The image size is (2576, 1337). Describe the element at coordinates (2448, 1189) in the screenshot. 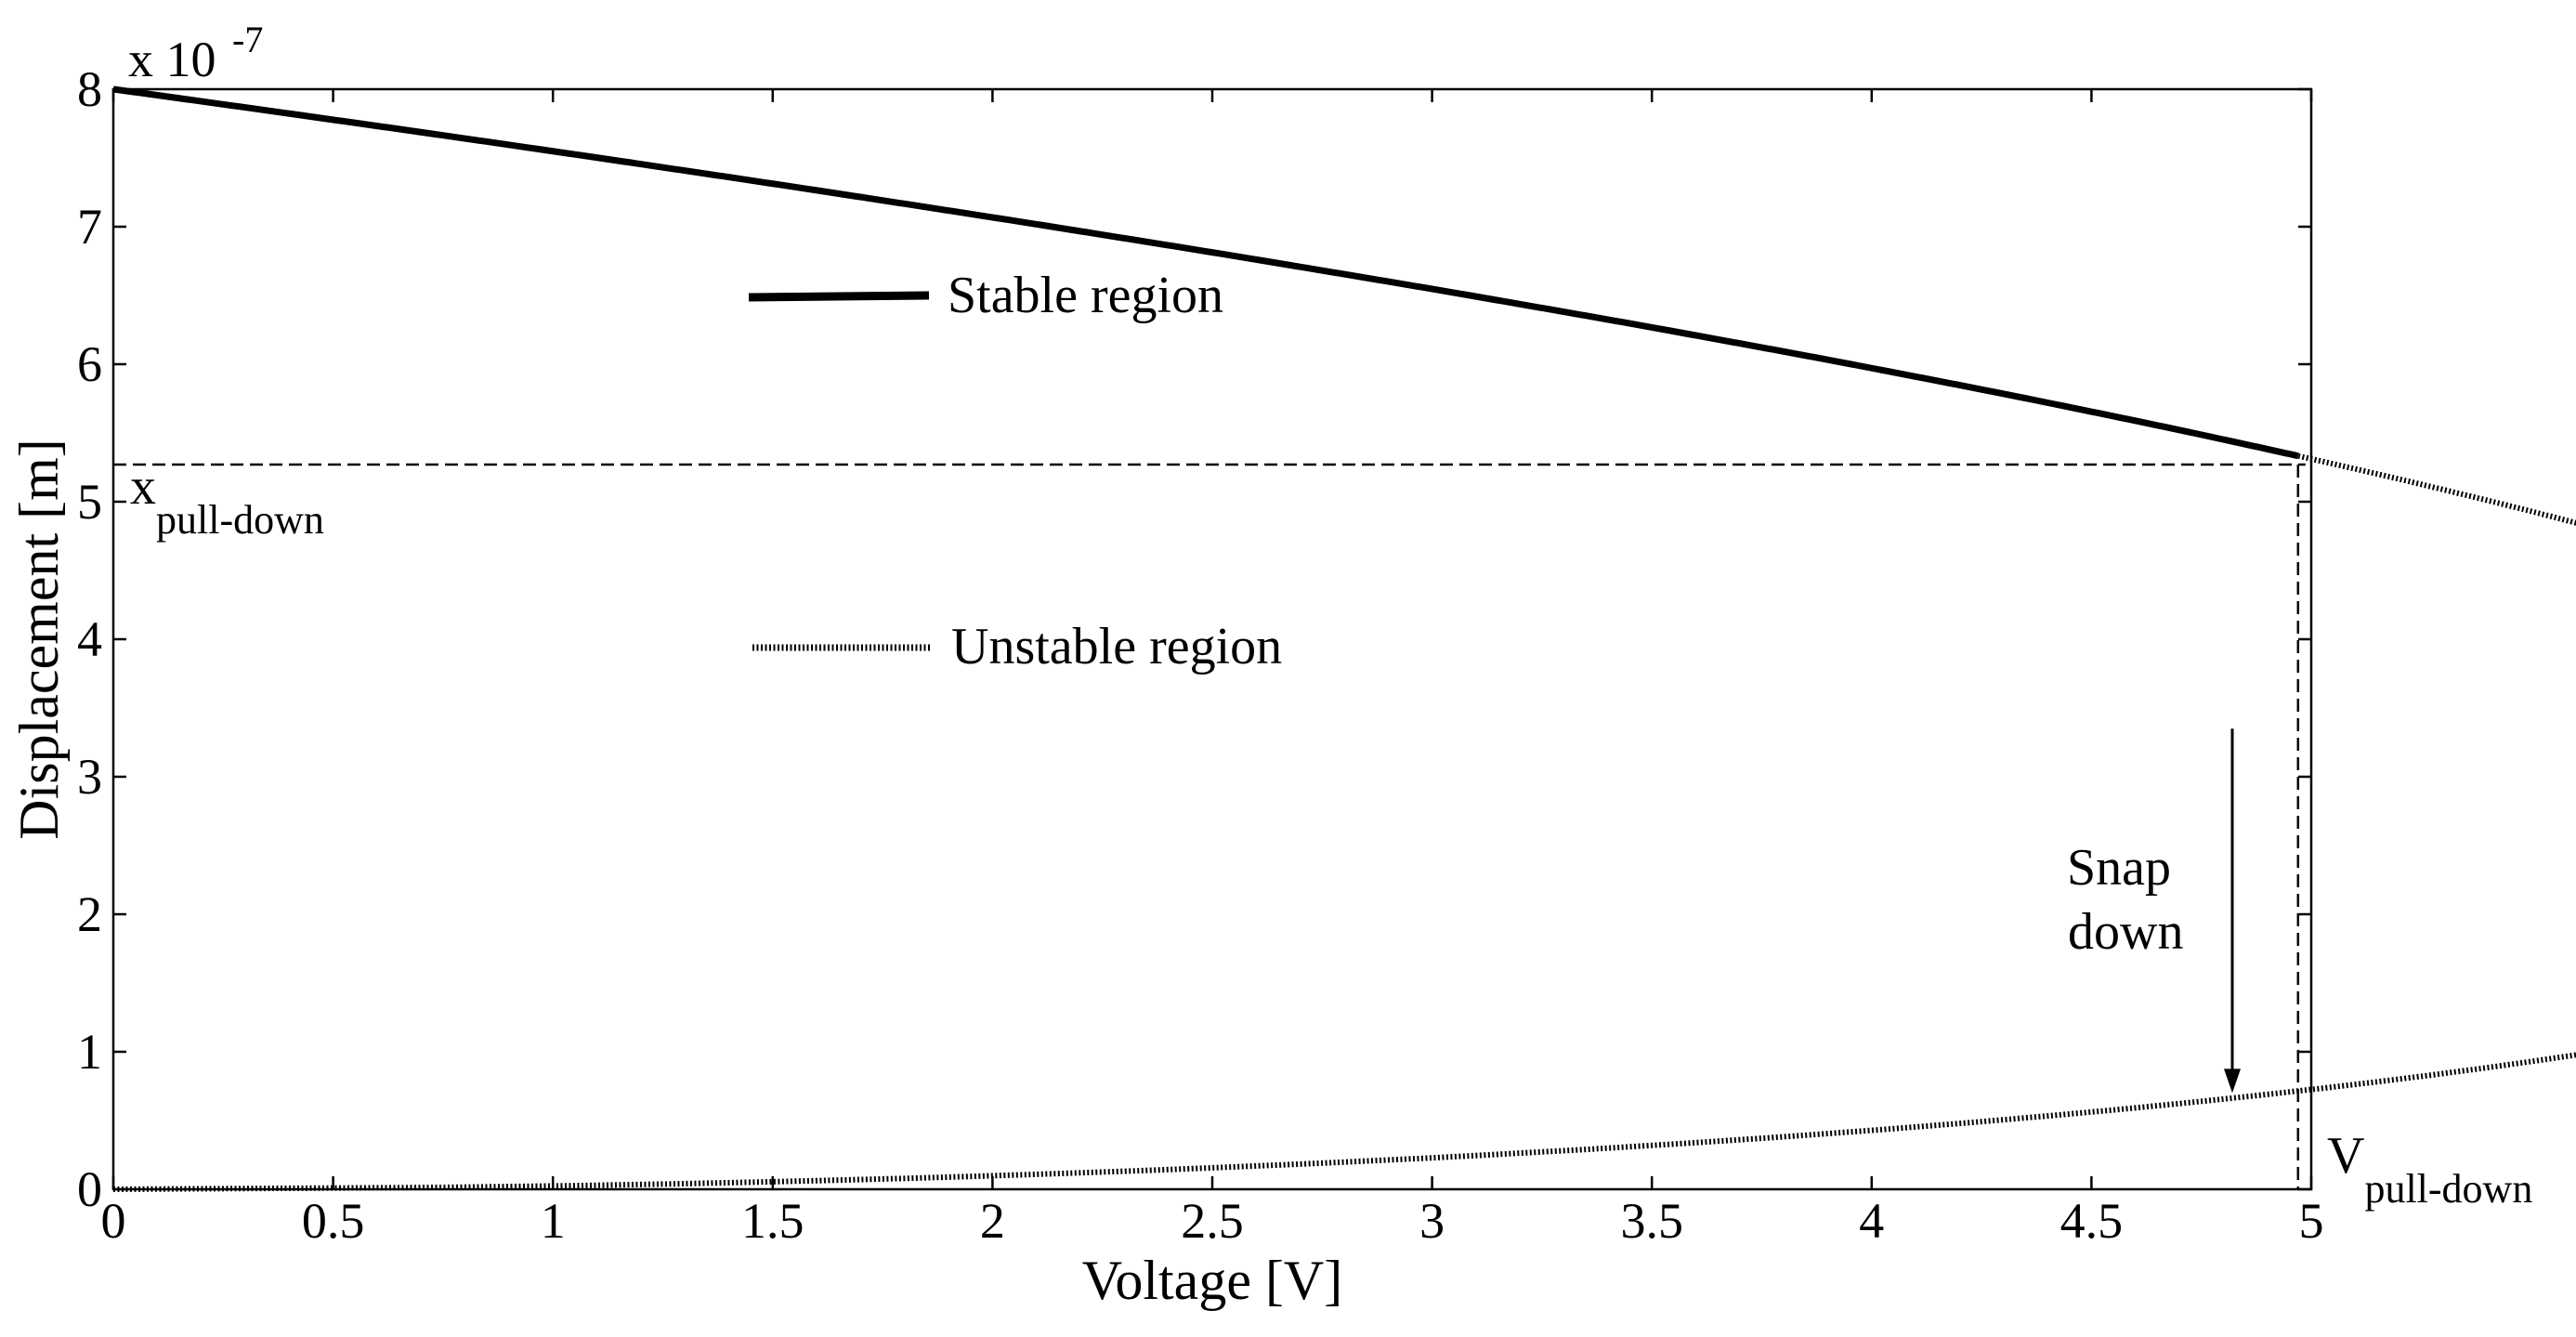

I see `v-pull-down-sub: pull-down` at that location.